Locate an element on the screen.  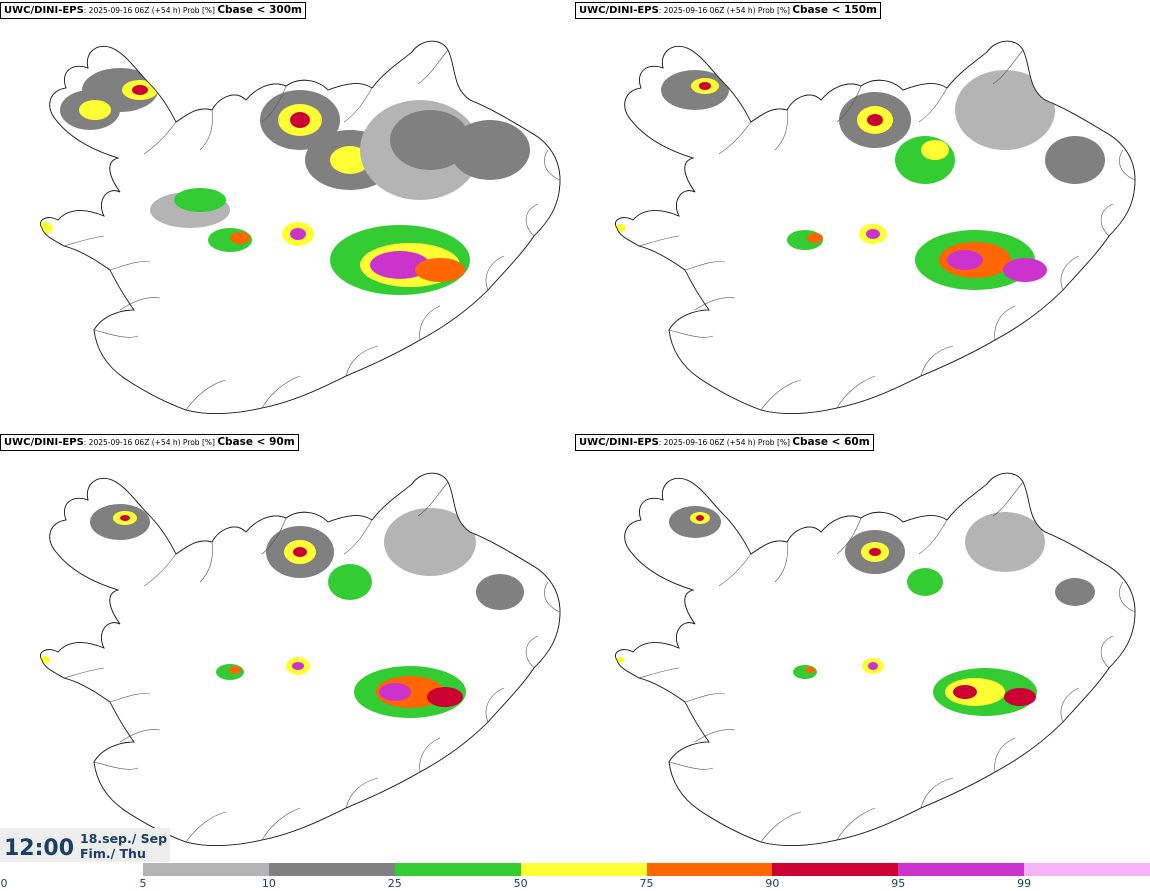
colorbar-tick-label: 25 is located at coordinates (394, 883).